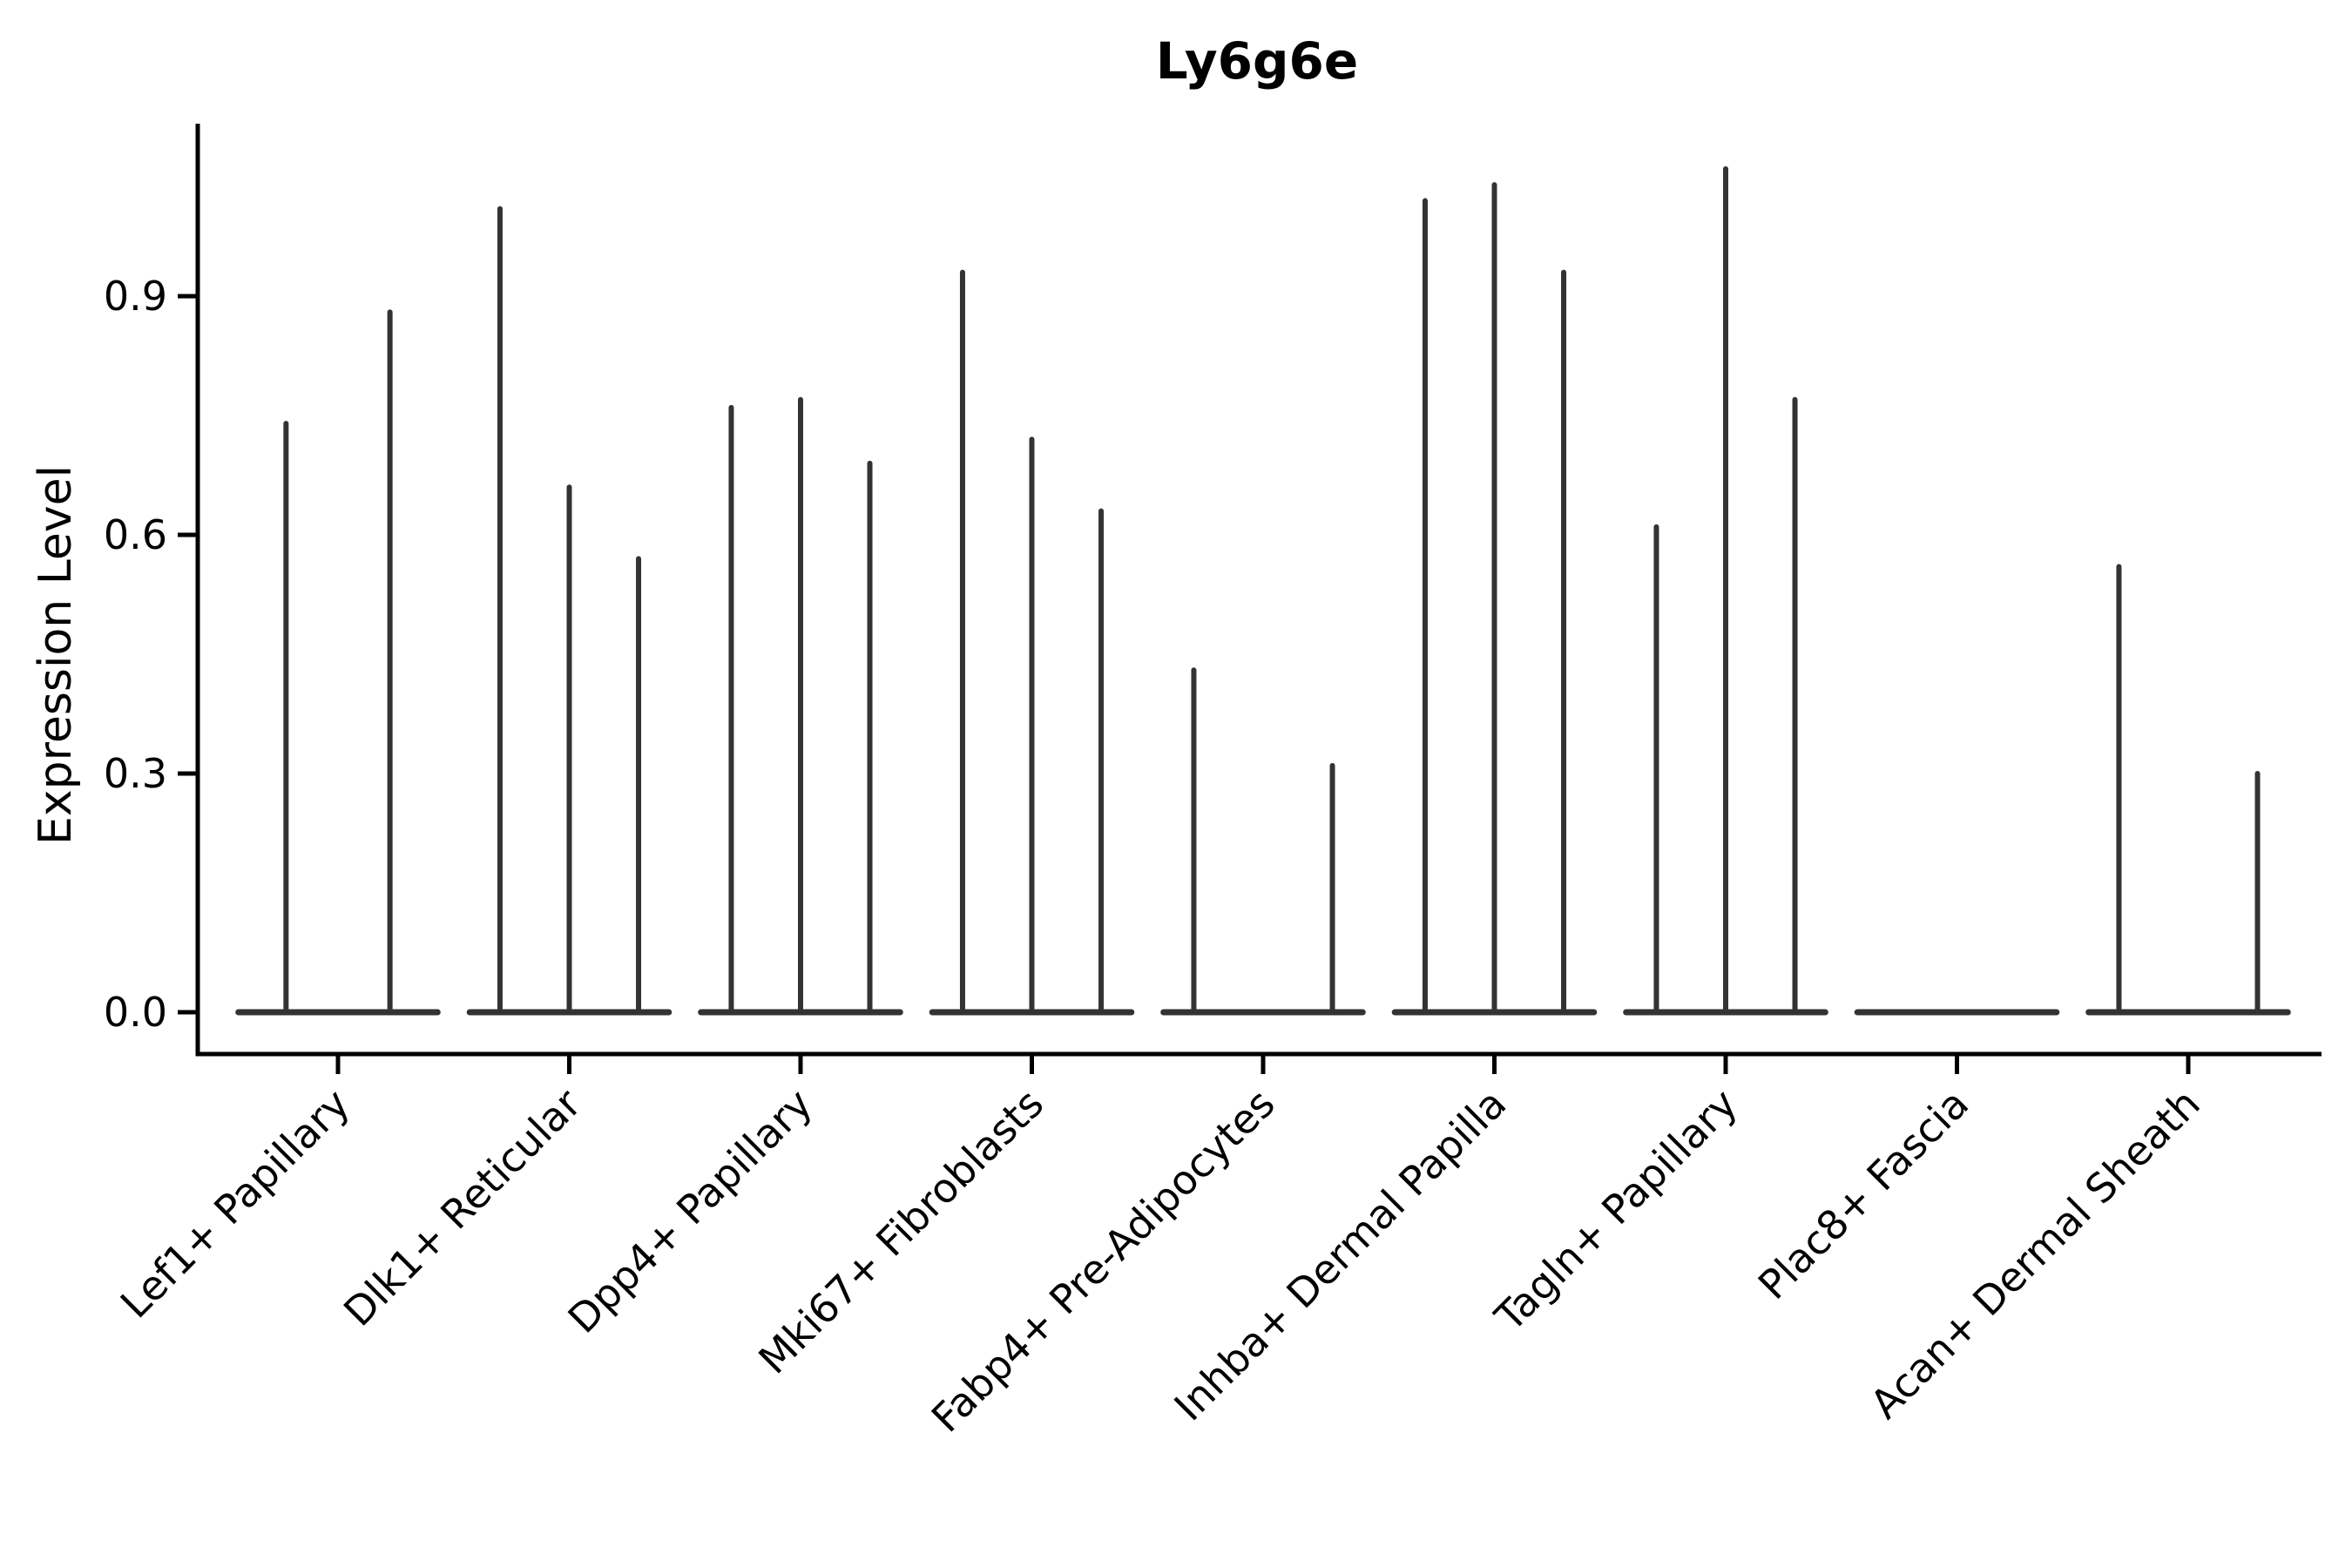 The width and height of the screenshot is (2352, 1568). I want to click on y-tick-label: 0.0, so click(135, 1013).